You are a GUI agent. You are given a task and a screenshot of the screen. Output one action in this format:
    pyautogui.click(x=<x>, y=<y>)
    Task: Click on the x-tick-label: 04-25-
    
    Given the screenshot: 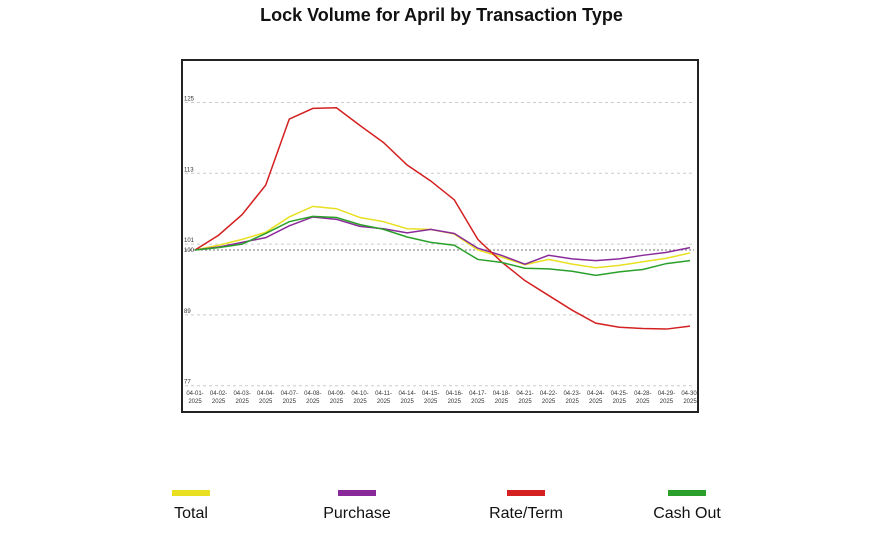 What is the action you would take?
    pyautogui.click(x=619, y=394)
    